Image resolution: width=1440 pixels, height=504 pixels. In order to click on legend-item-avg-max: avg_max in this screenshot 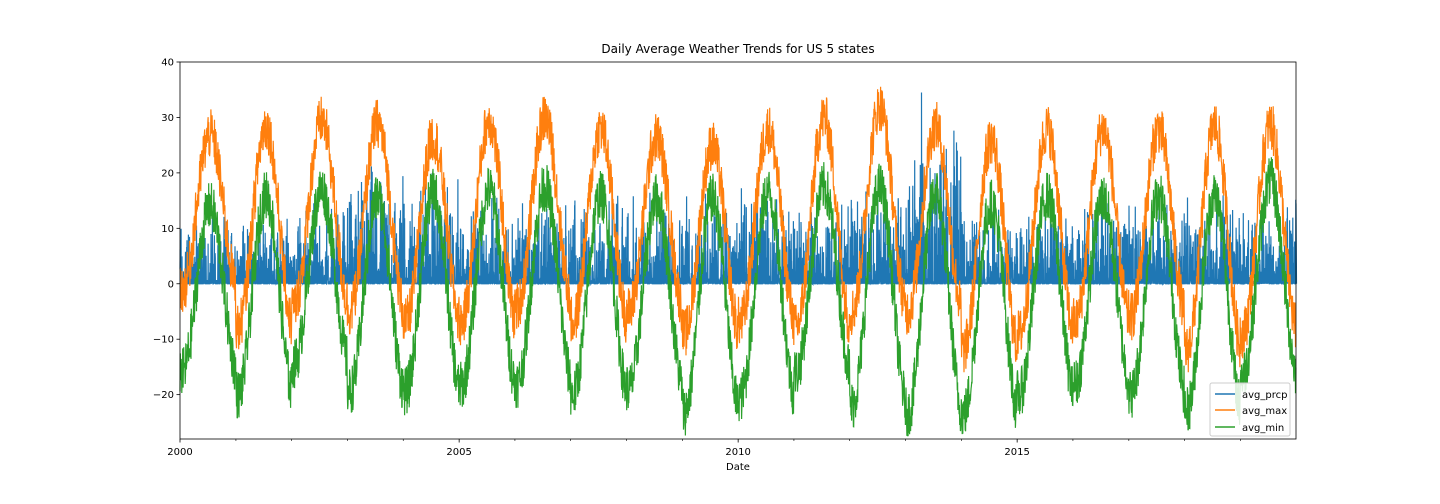, I will do `click(1251, 411)`.